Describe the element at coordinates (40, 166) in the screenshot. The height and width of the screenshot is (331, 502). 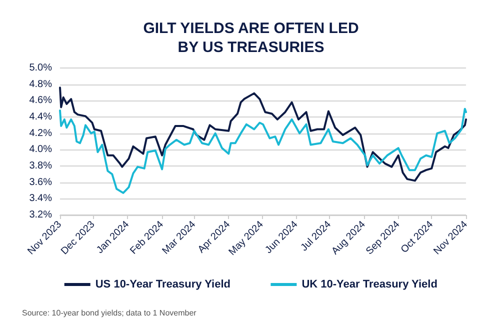
I see `y-tick-label: 3.8%` at that location.